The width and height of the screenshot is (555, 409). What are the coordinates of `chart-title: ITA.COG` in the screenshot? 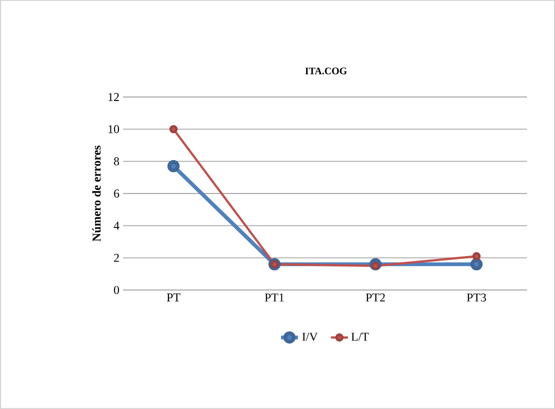 It's located at (326, 71).